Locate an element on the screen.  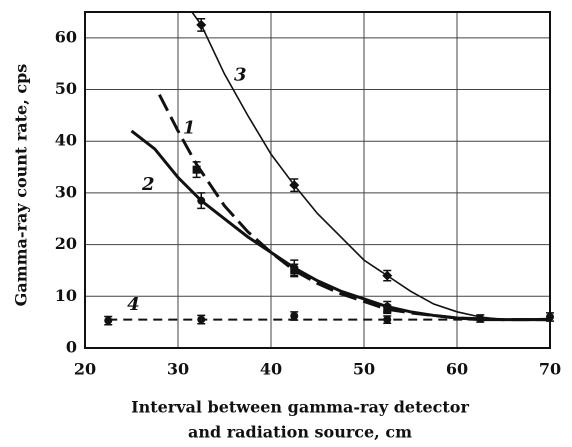
y-tick-label: 60 is located at coordinates (66, 36).